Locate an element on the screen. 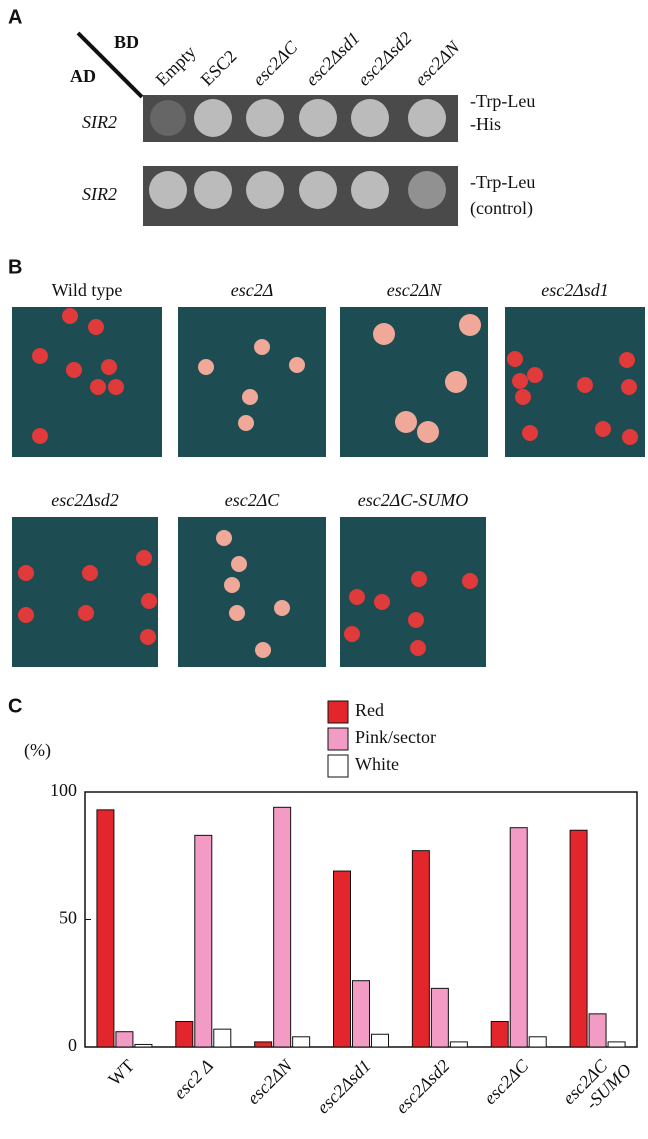 The image size is (648, 1139). column-header: ESC2 is located at coordinates (219, 68).